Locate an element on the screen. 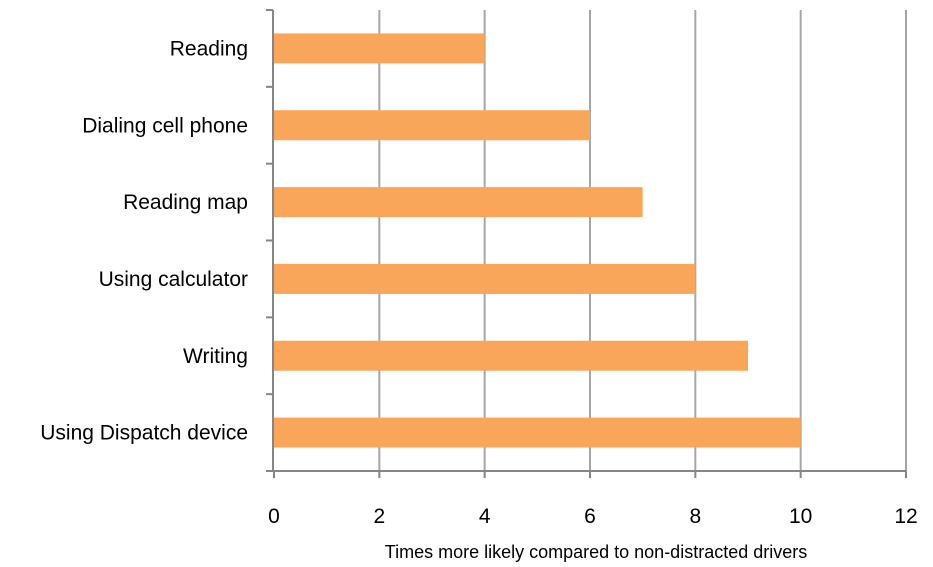  bar-dialing-cell-phone is located at coordinates (432, 125).